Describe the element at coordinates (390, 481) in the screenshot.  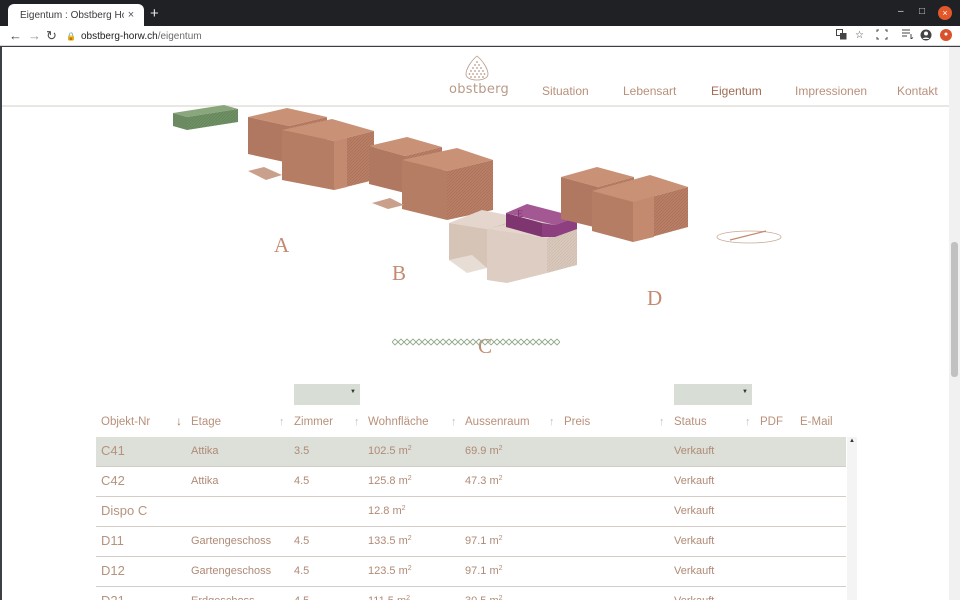
I see `cell-wohnflaeche: 125.8 m2` at that location.